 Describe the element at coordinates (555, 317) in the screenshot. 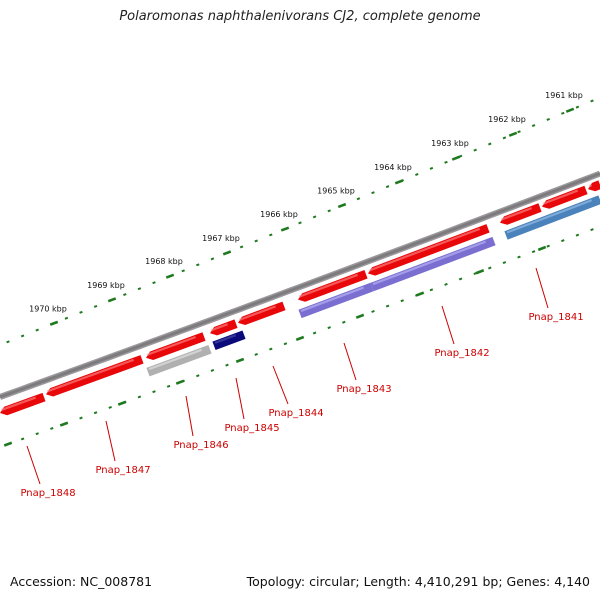

I see `gene-label: Pnap_1841` at that location.